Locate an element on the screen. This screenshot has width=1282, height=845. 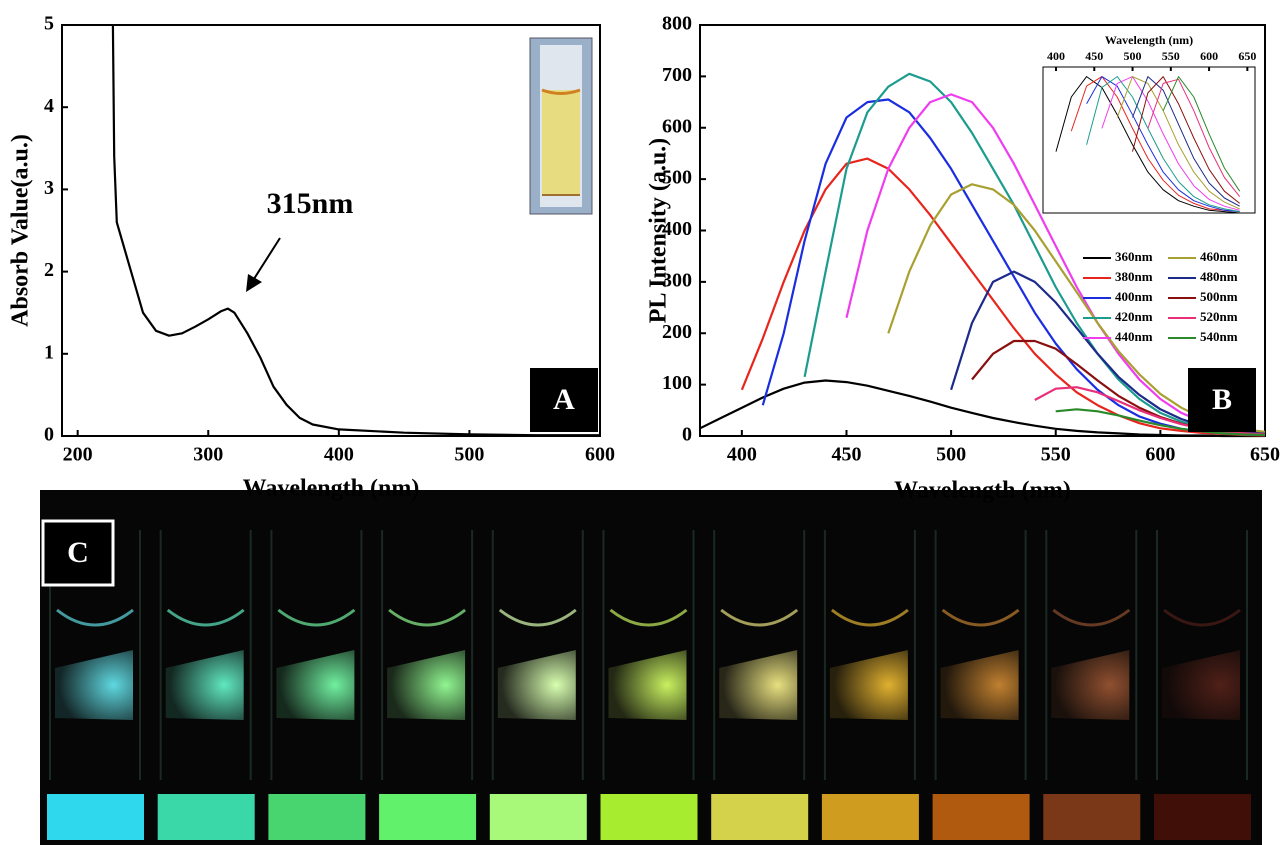
cuvette-photo is located at coordinates (561, 126).